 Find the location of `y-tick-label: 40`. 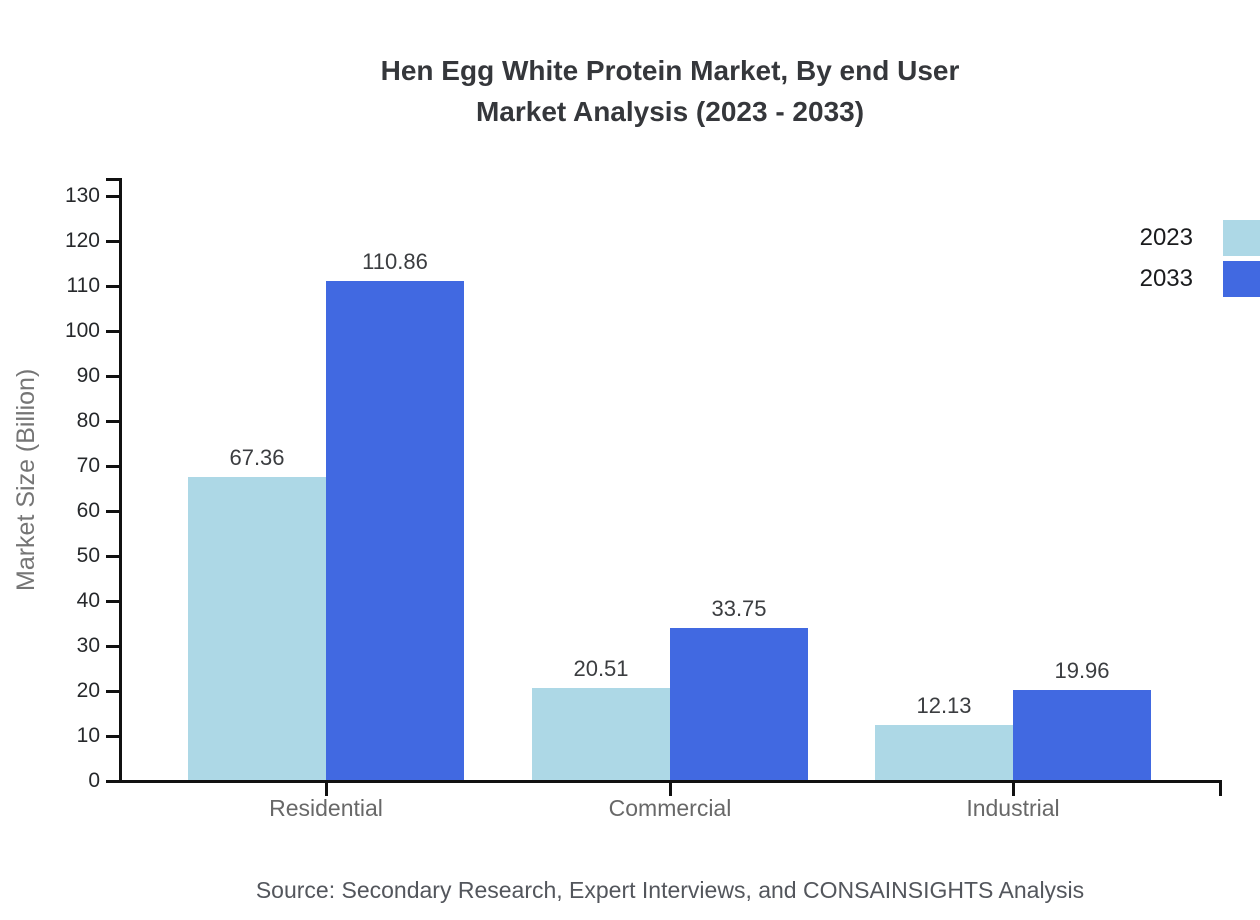

y-tick-label: 40 is located at coordinates (88, 600).